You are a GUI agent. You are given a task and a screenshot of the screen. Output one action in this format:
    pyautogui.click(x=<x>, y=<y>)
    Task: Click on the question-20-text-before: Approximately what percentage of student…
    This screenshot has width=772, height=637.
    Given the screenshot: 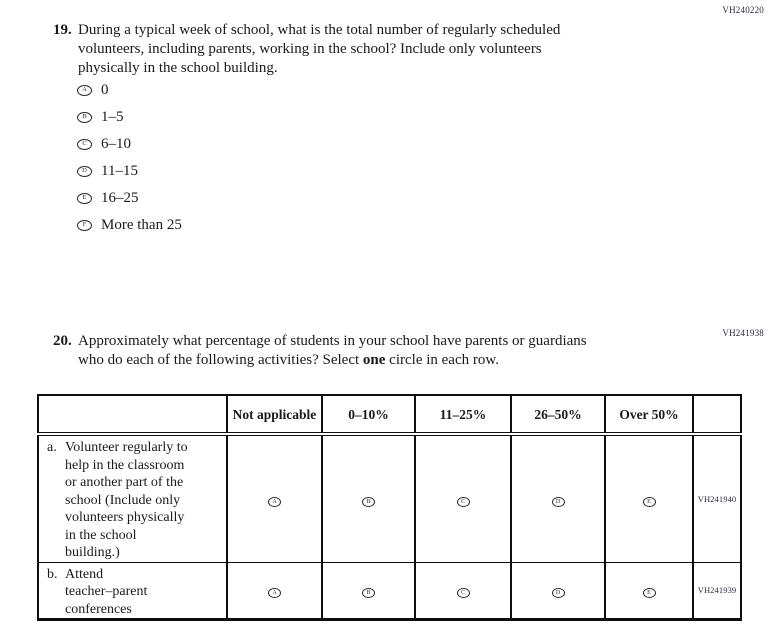 What is the action you would take?
    pyautogui.click(x=332, y=350)
    